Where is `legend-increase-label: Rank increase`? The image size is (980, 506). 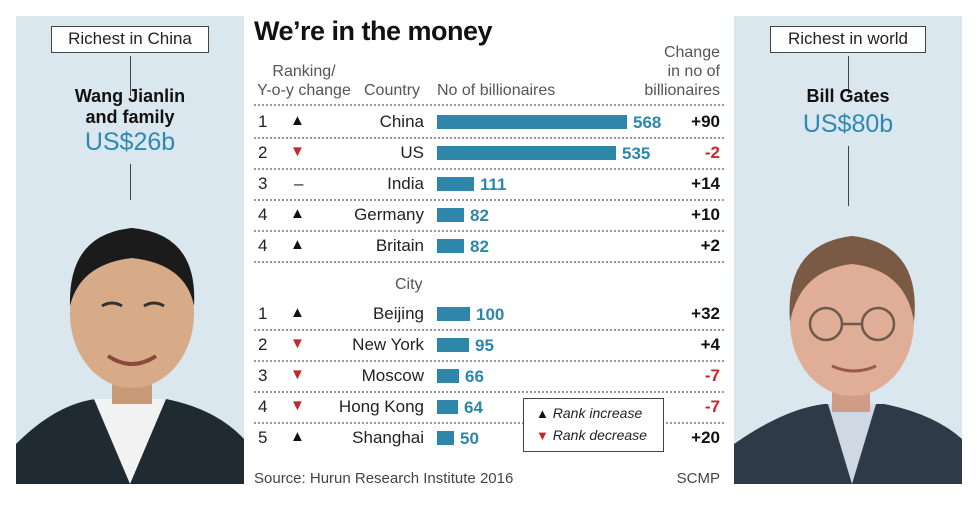 legend-increase-label: Rank increase is located at coordinates (597, 413).